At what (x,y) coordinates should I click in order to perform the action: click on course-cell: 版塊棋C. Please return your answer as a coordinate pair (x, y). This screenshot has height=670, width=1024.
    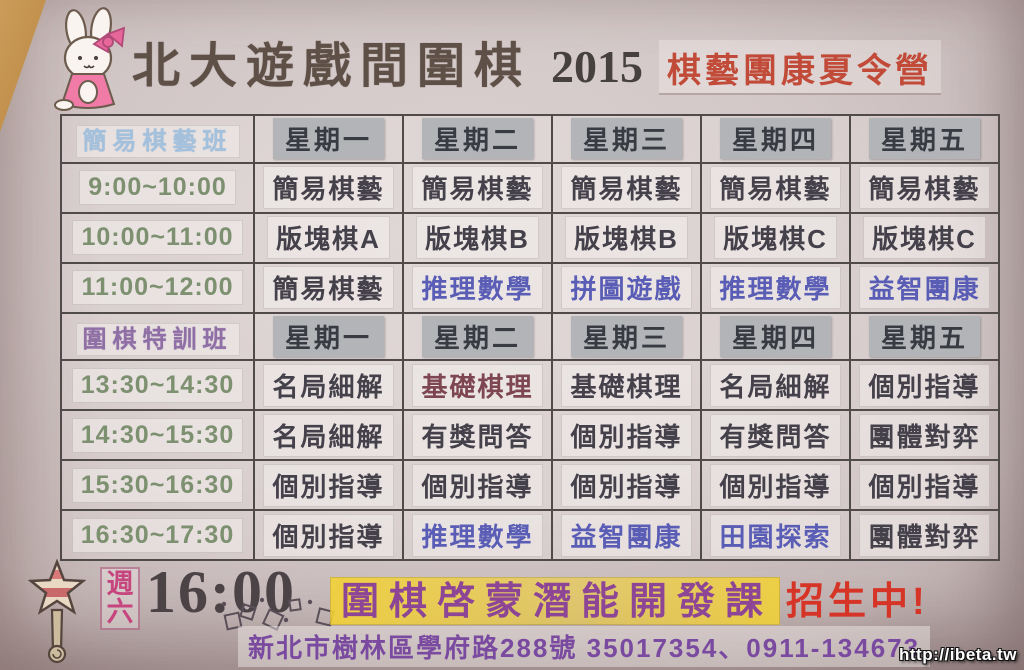
    Looking at the image, I should click on (924, 238).